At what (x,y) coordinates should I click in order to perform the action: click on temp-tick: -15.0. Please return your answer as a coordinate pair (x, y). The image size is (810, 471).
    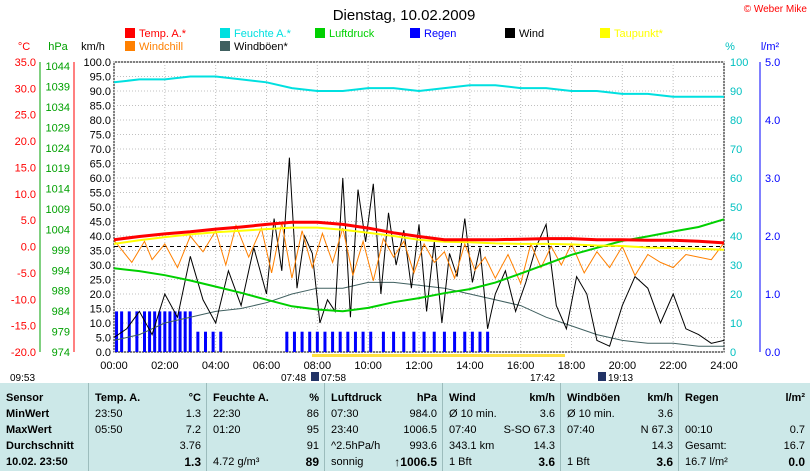
    Looking at the image, I should click on (23, 327).